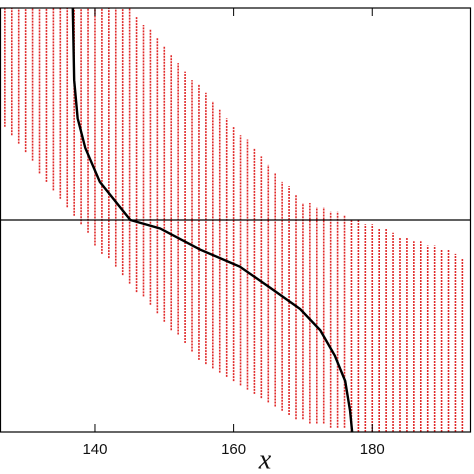 Image resolution: width=474 pixels, height=474 pixels. I want to click on x-tick-label: 160, so click(233, 449).